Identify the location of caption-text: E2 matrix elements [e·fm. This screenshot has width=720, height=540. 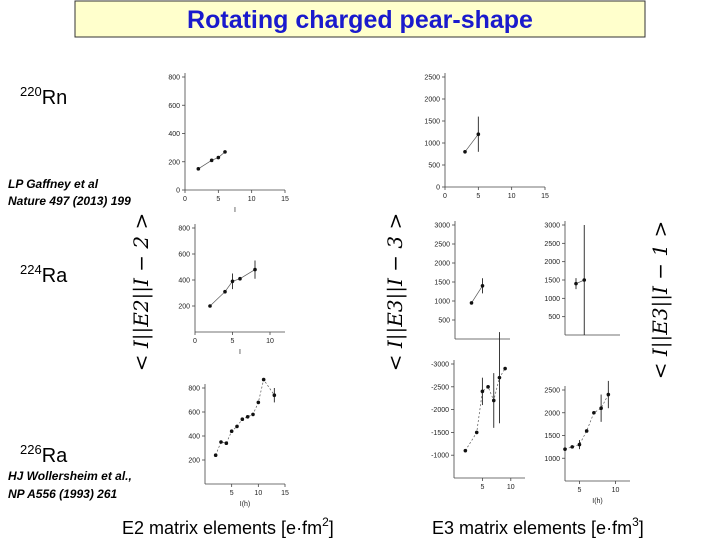
(222, 528).